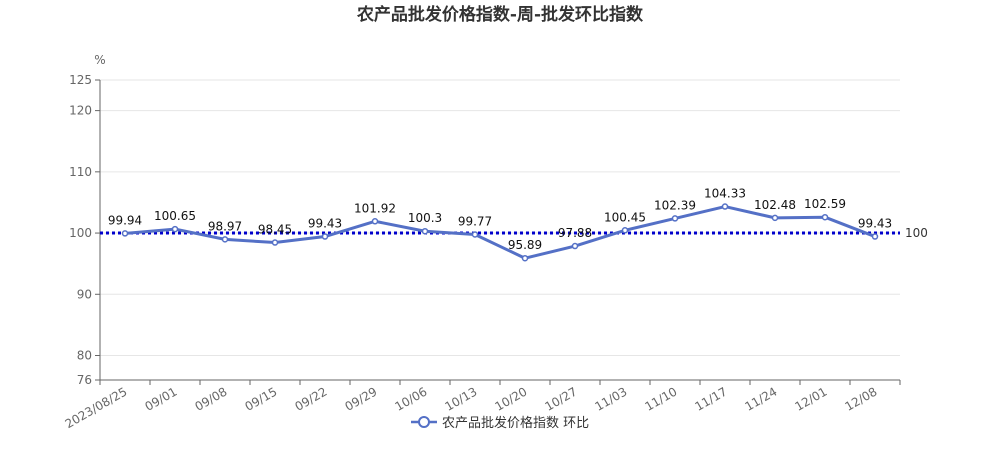 This screenshot has height=450, width=1000. I want to click on y-tick-label: 125, so click(80, 80).